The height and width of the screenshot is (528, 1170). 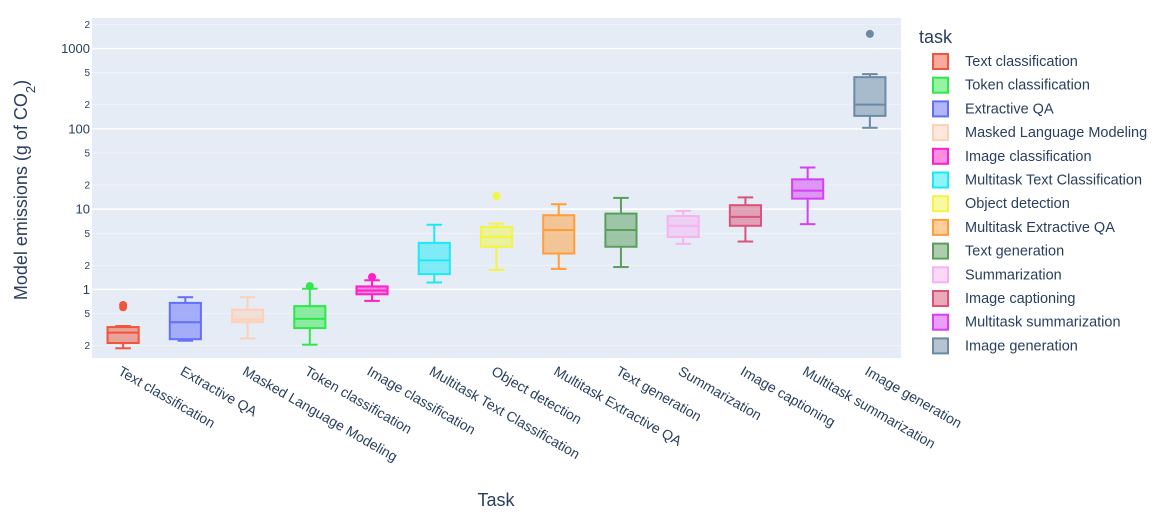 What do you see at coordinates (75, 48) in the screenshot?
I see `y-tick-label: 1000` at bounding box center [75, 48].